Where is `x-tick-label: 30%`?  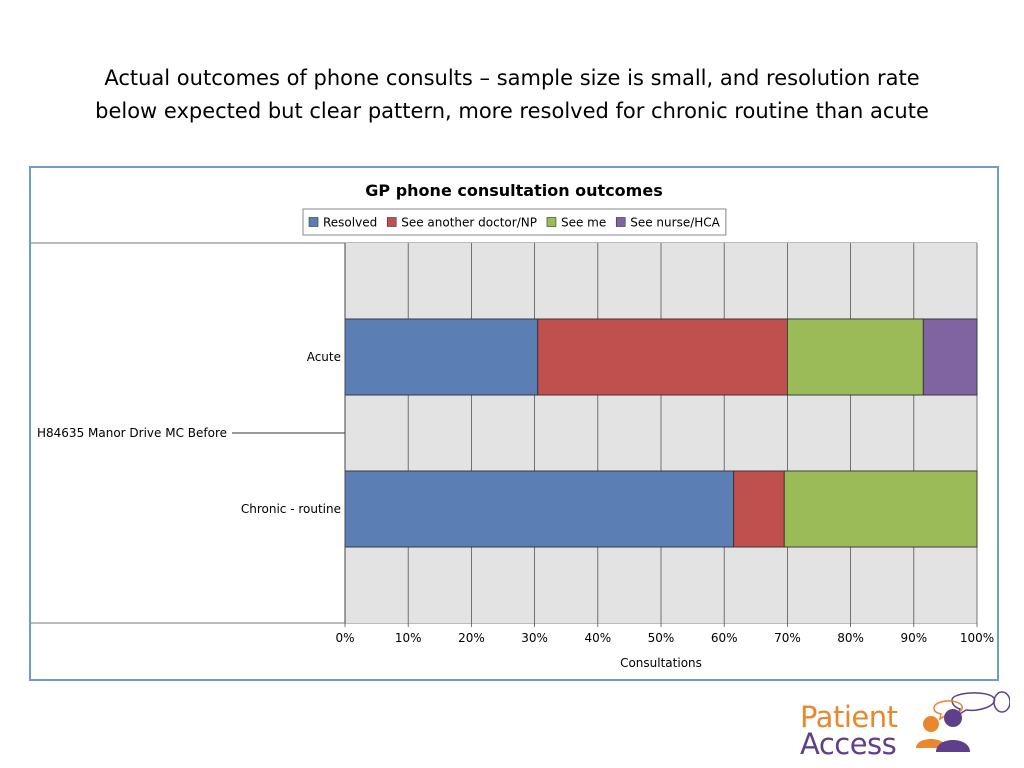
x-tick-label: 30% is located at coordinates (534, 638).